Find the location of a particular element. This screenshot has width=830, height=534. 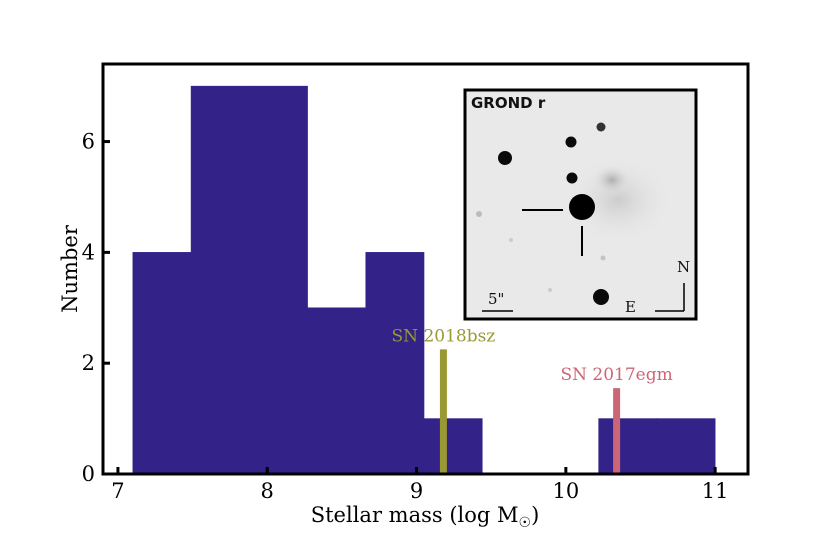

star-central is located at coordinates (582, 207).